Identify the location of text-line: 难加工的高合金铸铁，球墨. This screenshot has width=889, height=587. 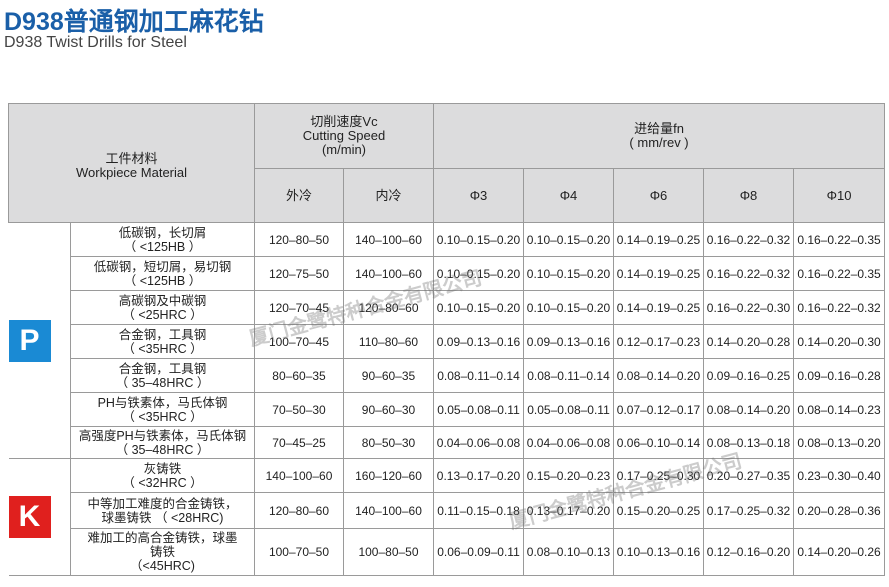
(162, 538).